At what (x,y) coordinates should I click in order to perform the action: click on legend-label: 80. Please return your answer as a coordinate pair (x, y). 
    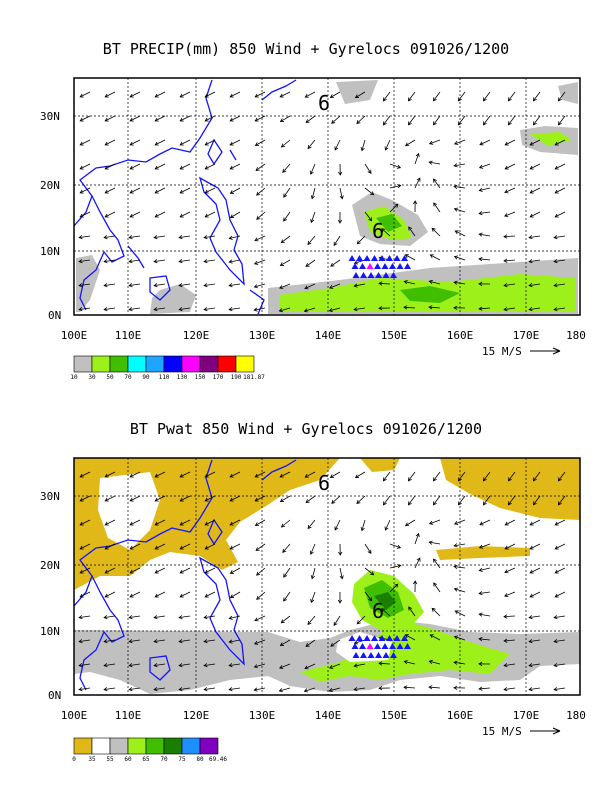
    Looking at the image, I should click on (200, 759).